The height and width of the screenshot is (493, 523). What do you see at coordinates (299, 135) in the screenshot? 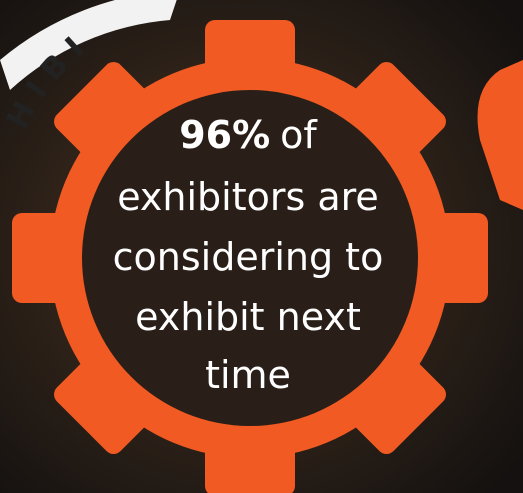
I see `headline-text: of` at bounding box center [299, 135].